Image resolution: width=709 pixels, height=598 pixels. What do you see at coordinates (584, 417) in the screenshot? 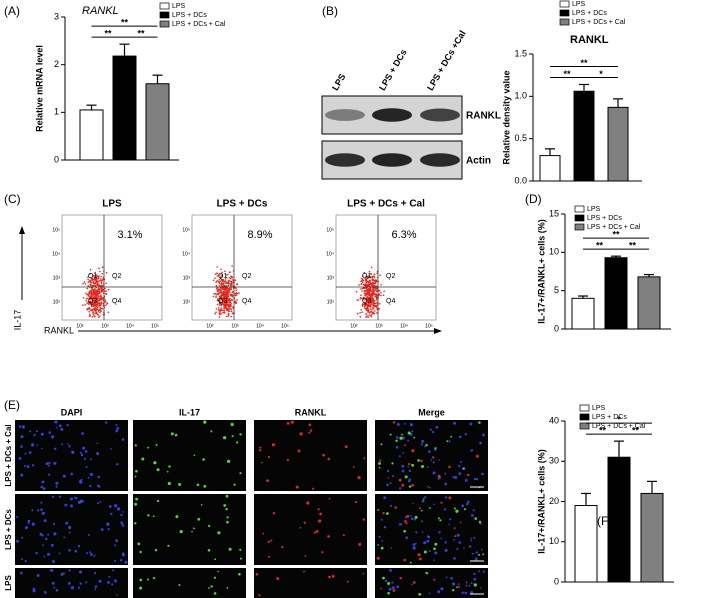
I see `legend-swatch` at bounding box center [584, 417].